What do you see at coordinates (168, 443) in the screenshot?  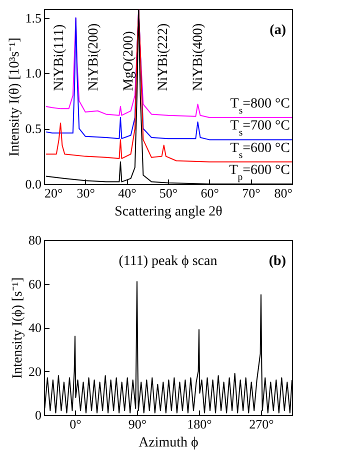 I see `x-axis-title: Azimuth ϕ` at bounding box center [168, 443].